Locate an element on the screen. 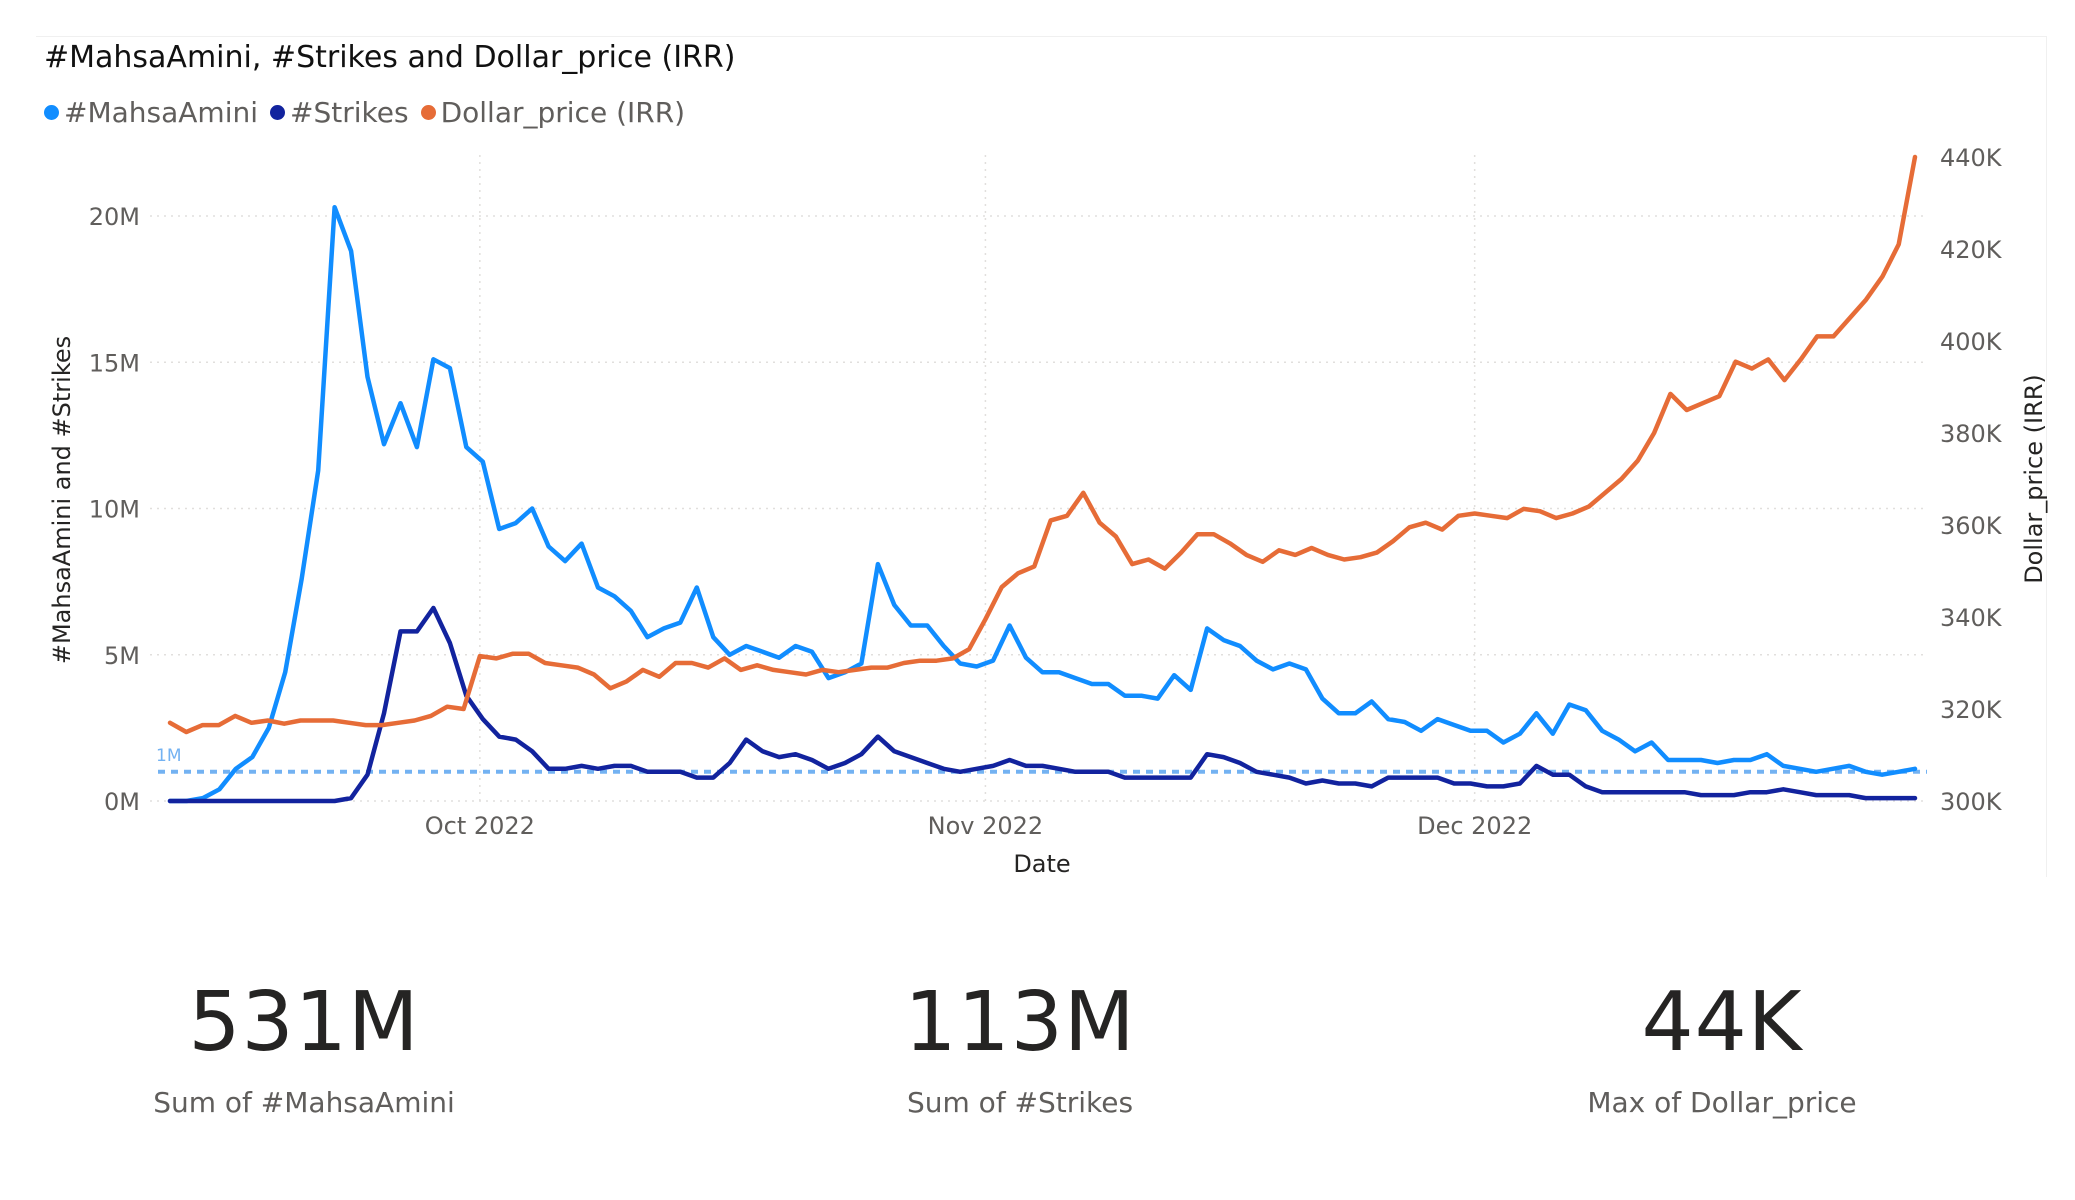 This screenshot has width=2075, height=1200. kpi-card-strikes: 113M Sum of #Strikes is located at coordinates (1020, 1047).